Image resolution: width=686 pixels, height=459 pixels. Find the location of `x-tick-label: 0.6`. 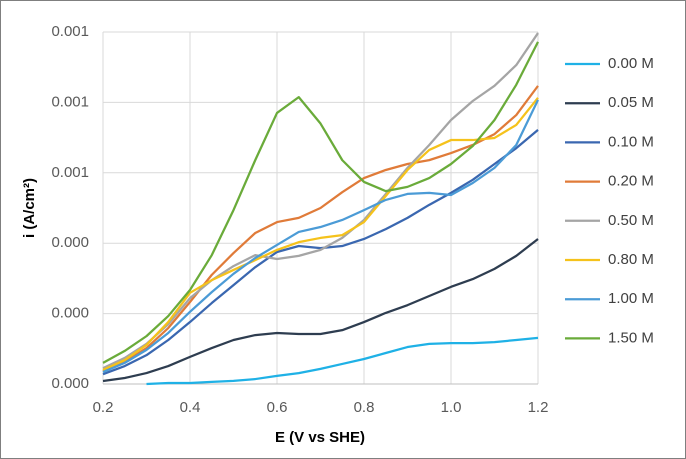

x-tick-label: 0.6 is located at coordinates (277, 407).